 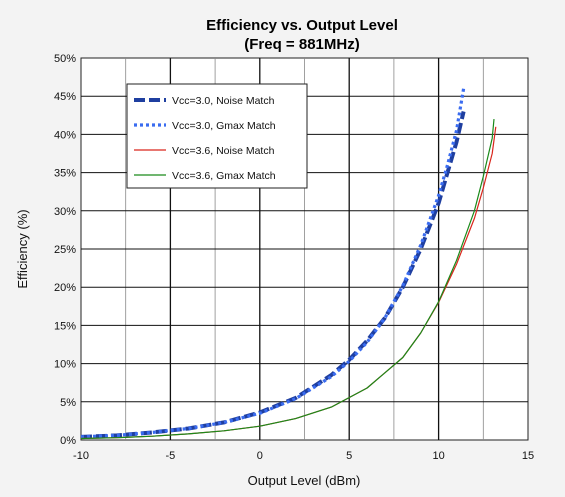 I want to click on x-tick-label: 0, so click(x=260, y=456).